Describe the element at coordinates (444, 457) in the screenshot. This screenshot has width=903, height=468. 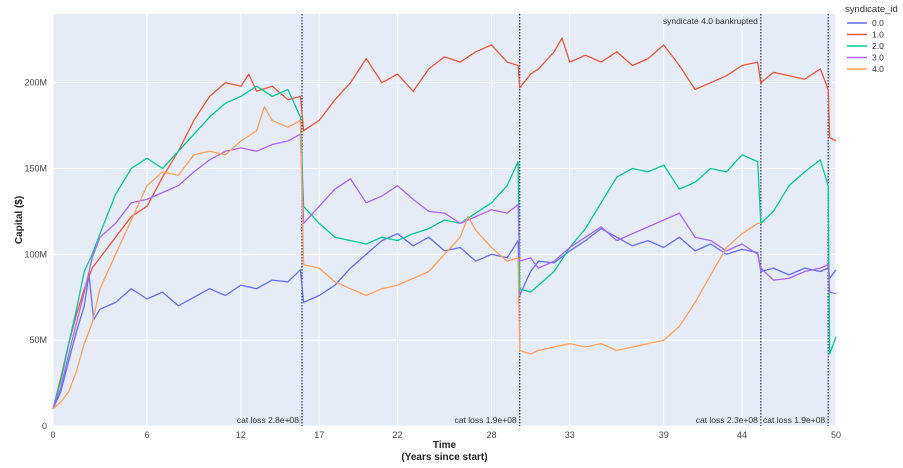
I see `x-axis-subtitle: (Years since start)` at that location.